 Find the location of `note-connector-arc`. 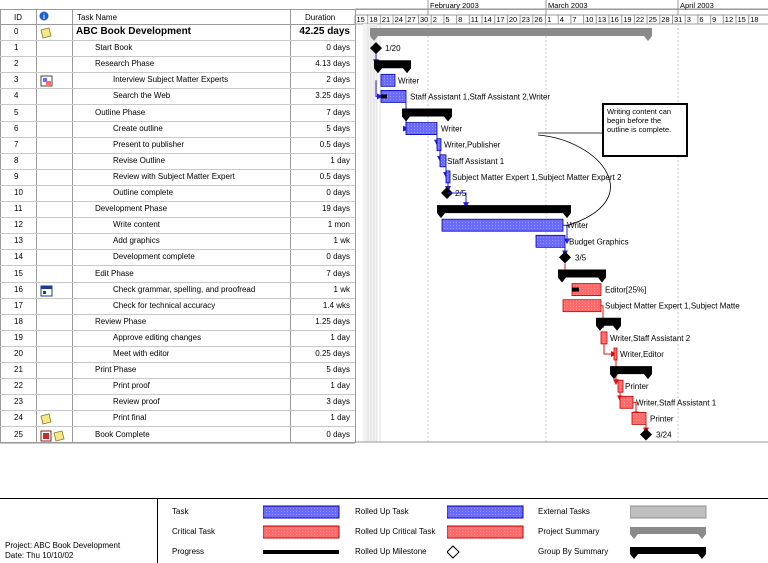

note-connector-arc is located at coordinates (574, 180).